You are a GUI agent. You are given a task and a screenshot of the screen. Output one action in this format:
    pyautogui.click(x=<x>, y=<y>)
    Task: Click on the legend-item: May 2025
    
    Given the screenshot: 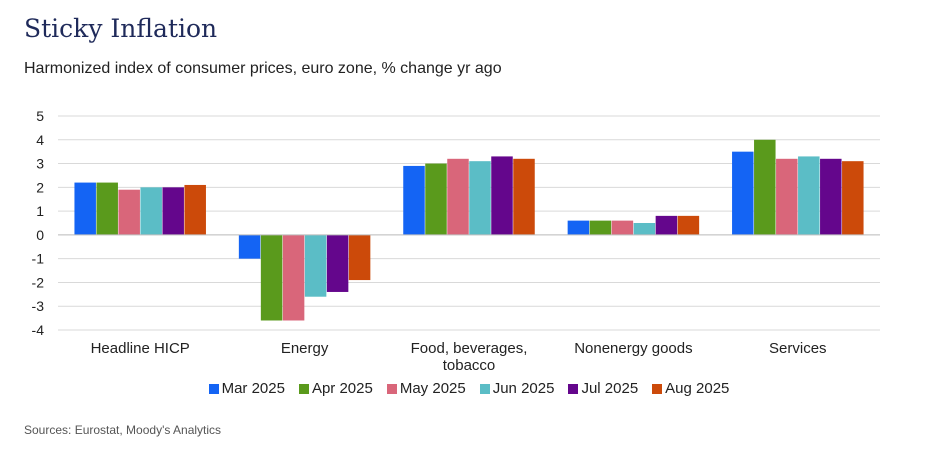 What is the action you would take?
    pyautogui.click(x=426, y=388)
    